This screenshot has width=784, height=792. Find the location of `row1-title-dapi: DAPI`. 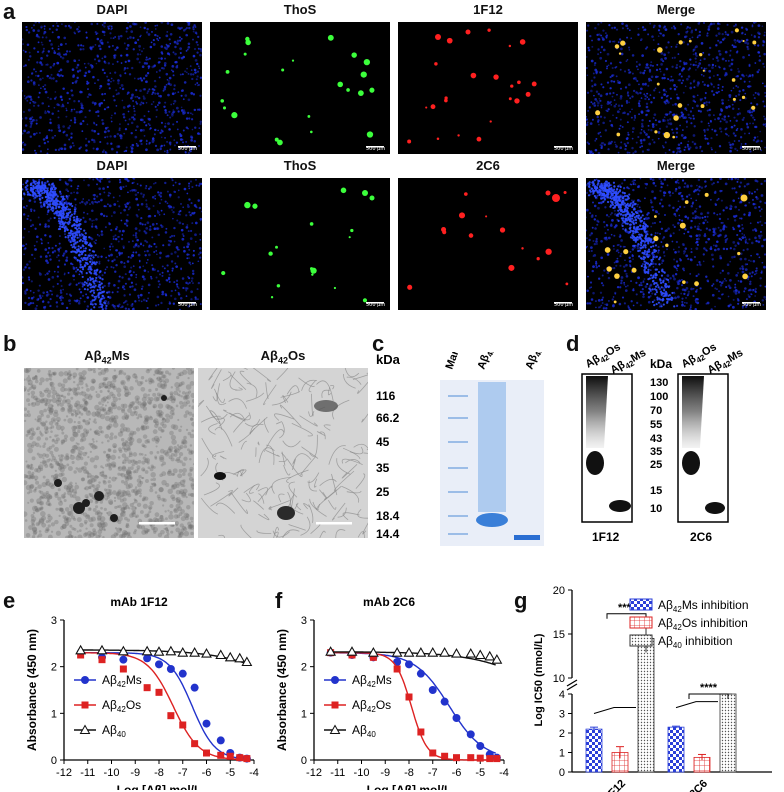

row1-title-dapi: DAPI is located at coordinates (112, 9).